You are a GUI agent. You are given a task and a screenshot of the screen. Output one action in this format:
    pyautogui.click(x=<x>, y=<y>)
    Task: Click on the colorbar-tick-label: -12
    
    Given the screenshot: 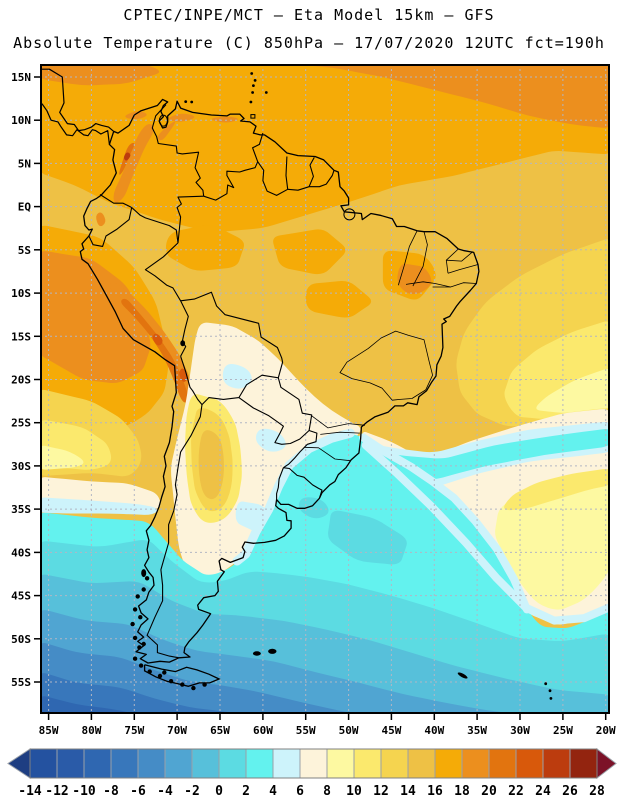 What is the action you would take?
    pyautogui.click(x=56, y=791)
    